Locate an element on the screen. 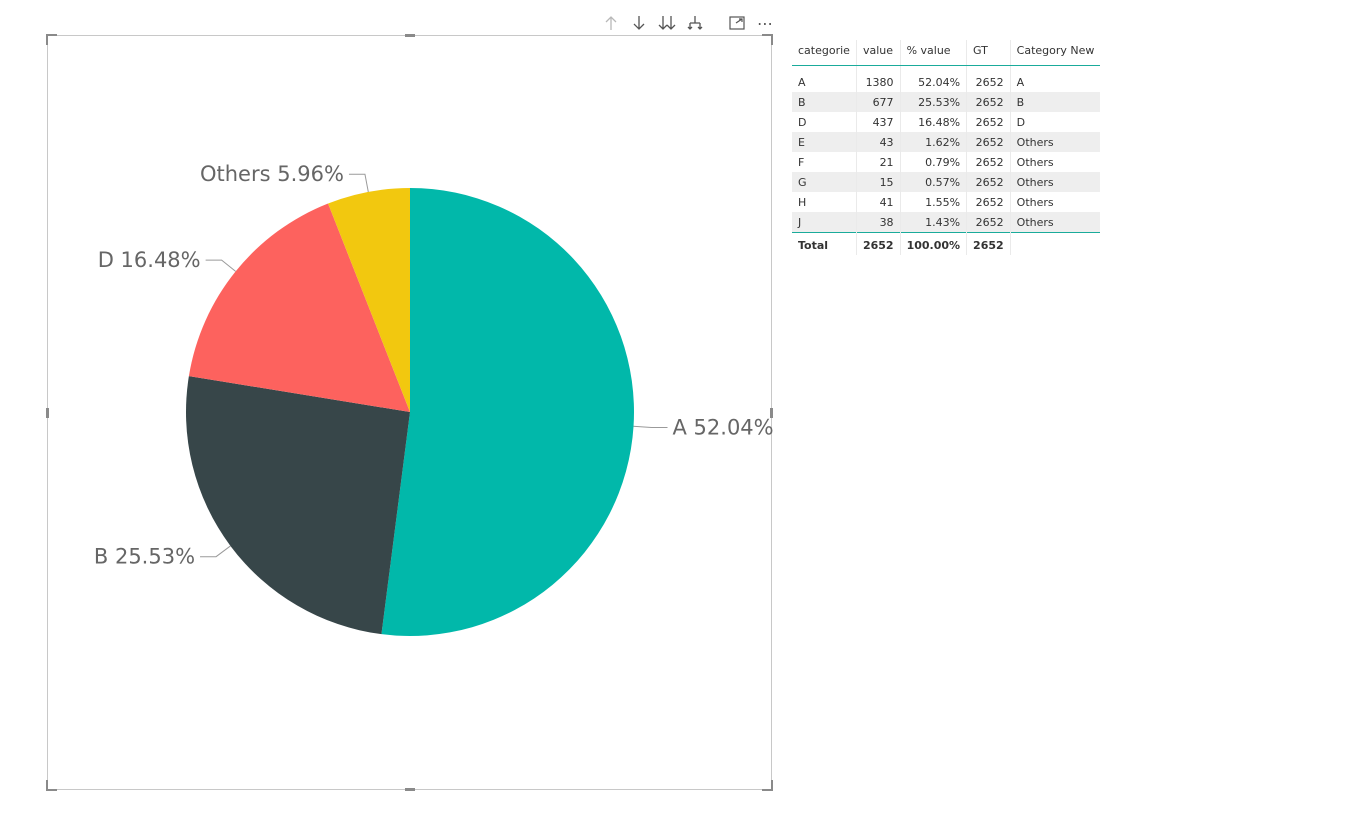  leader-line-others is located at coordinates (358, 183).